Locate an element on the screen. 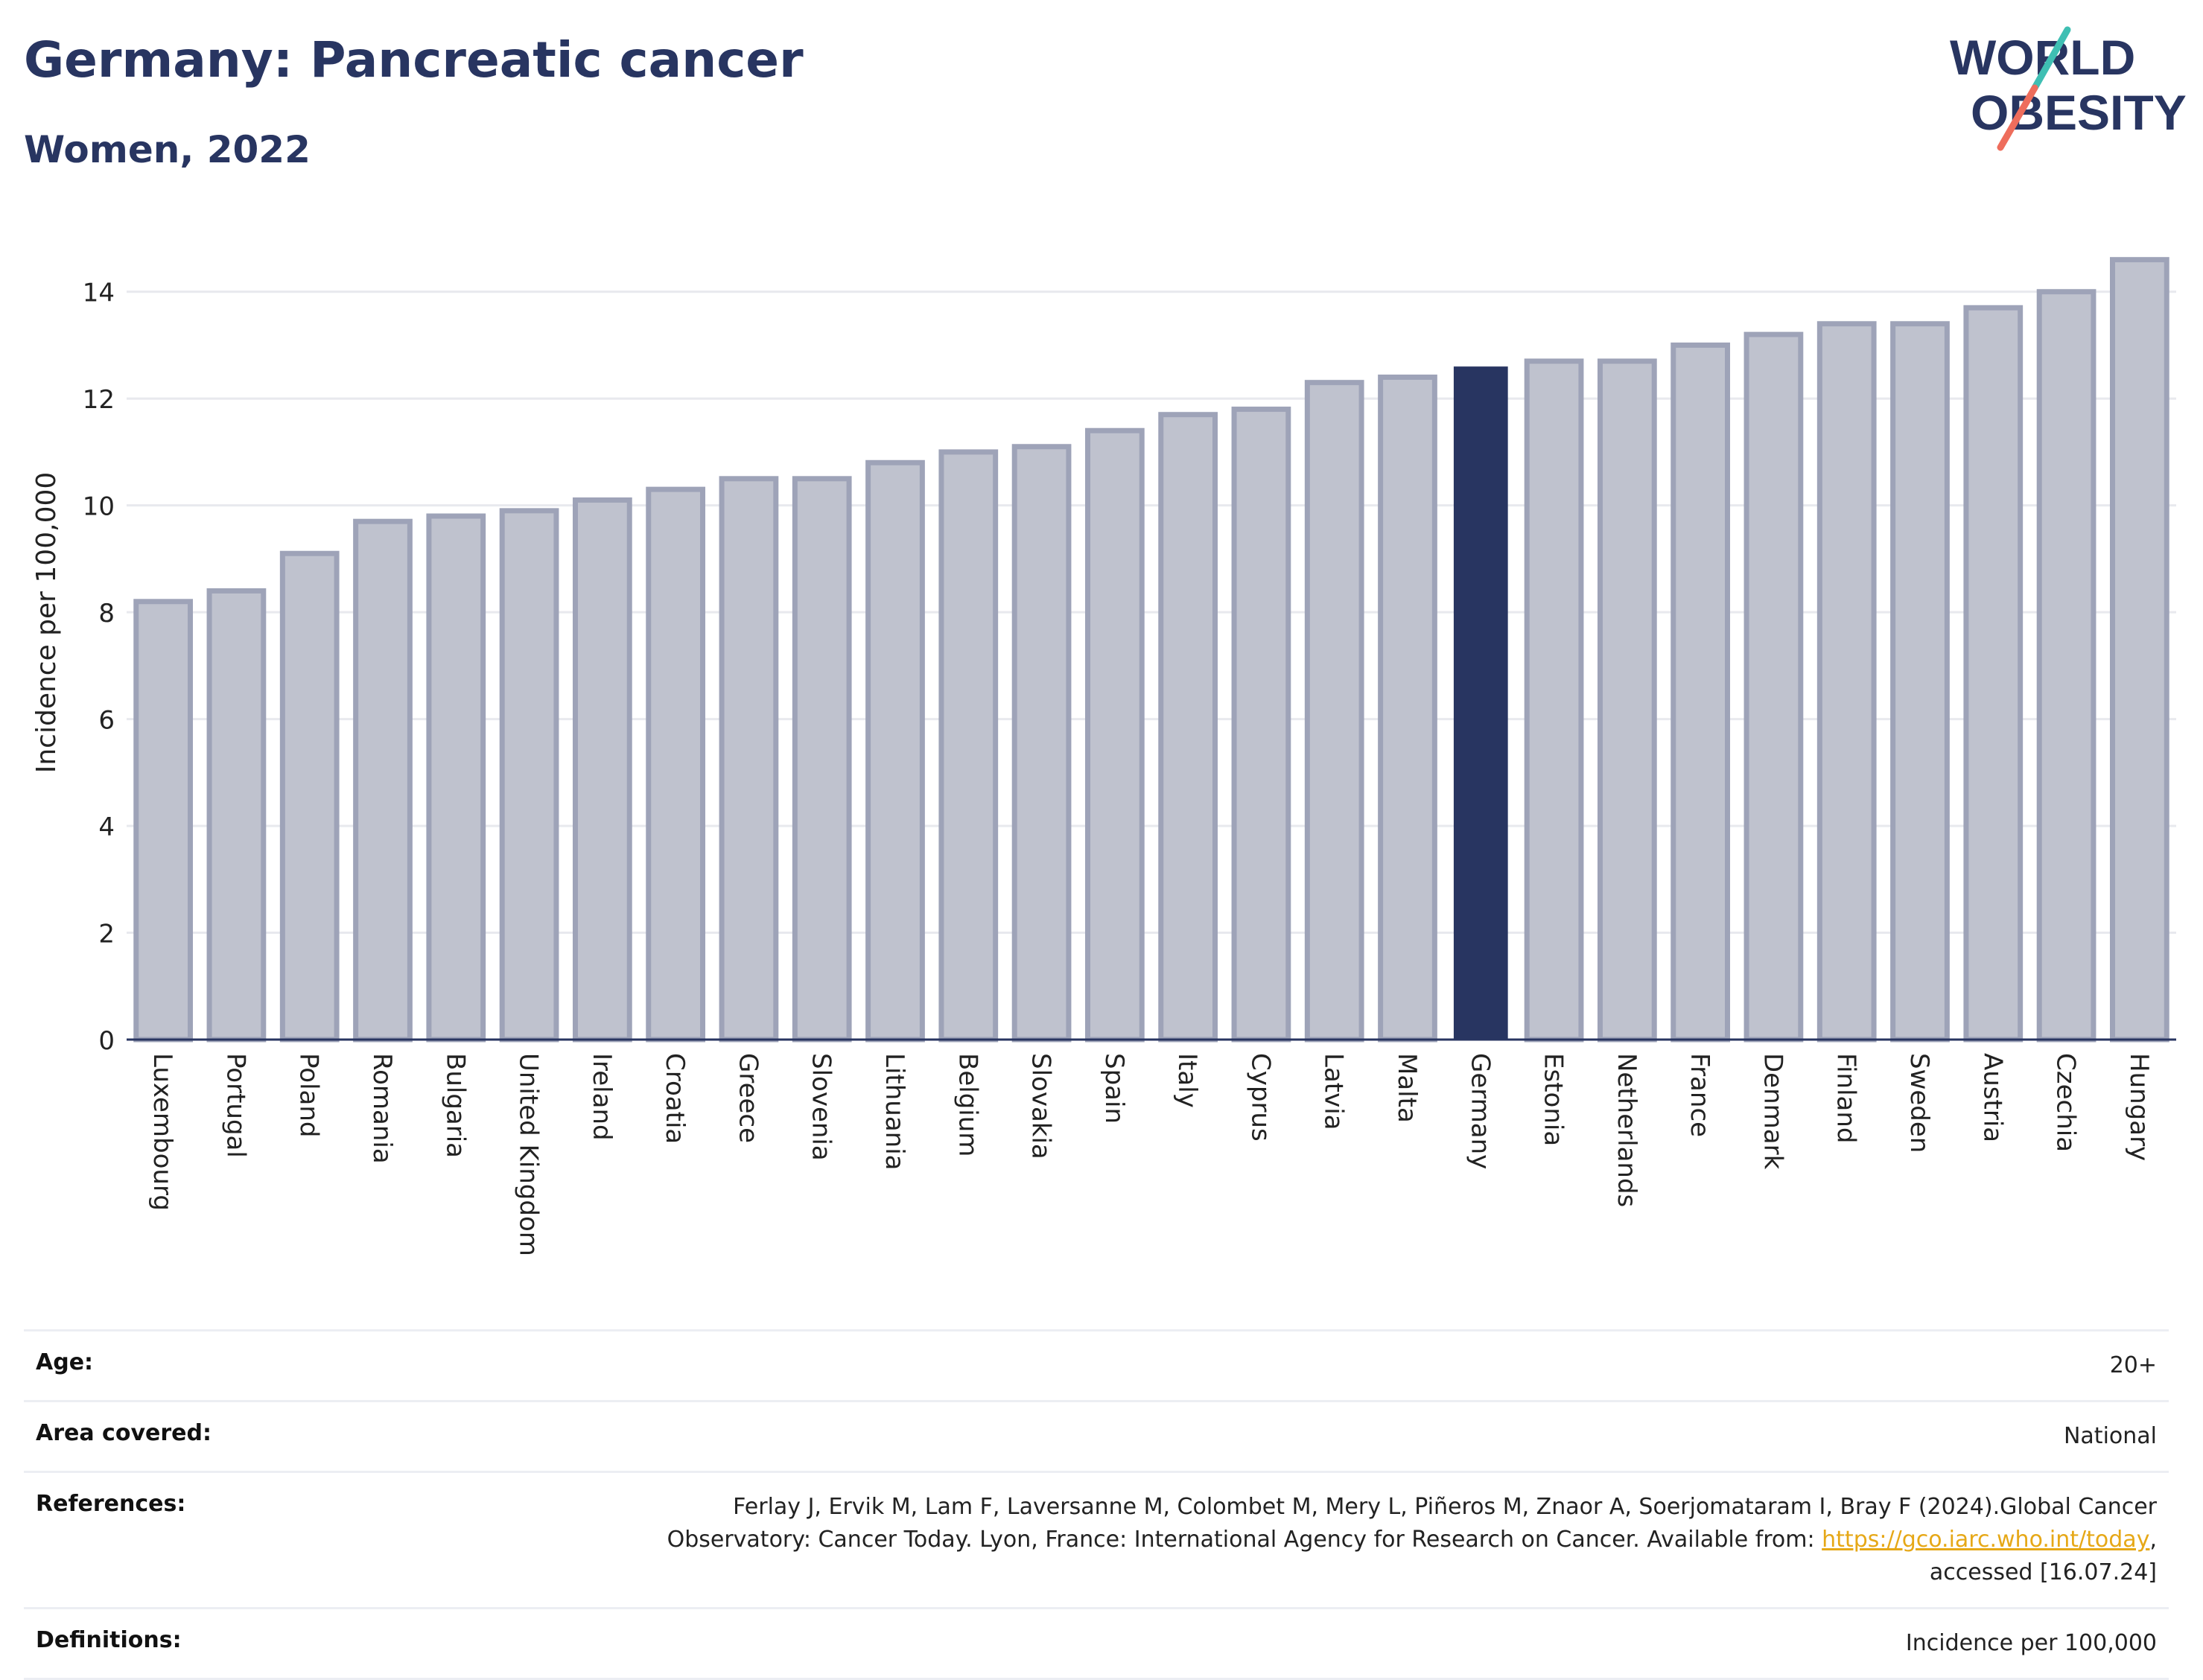 The height and width of the screenshot is (1680, 2203). x-tick-label: Croatia is located at coordinates (675, 1098).